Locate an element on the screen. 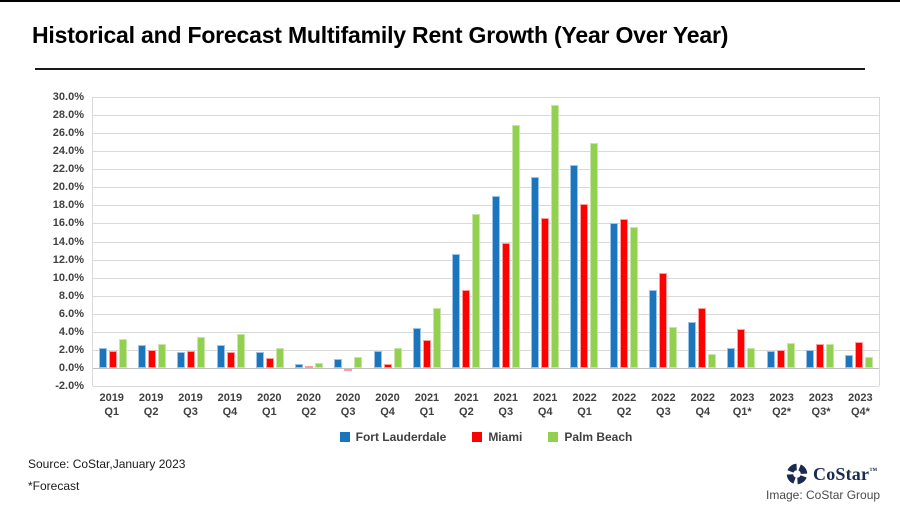 The height and width of the screenshot is (506, 900). x-tick-label: 2021 Q1 is located at coordinates (427, 405).